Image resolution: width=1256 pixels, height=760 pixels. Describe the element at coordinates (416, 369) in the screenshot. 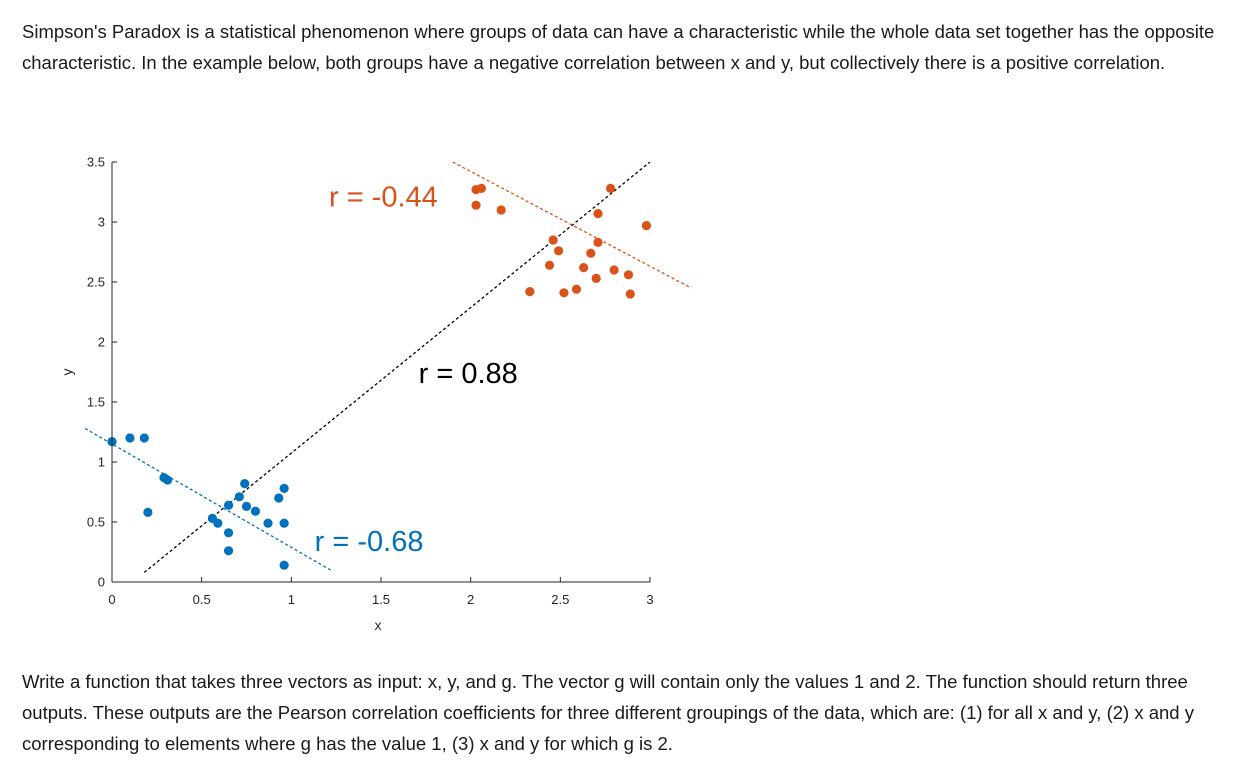

I see `annotations: r = -0.44 r = 0.88 r = -0.68` at that location.